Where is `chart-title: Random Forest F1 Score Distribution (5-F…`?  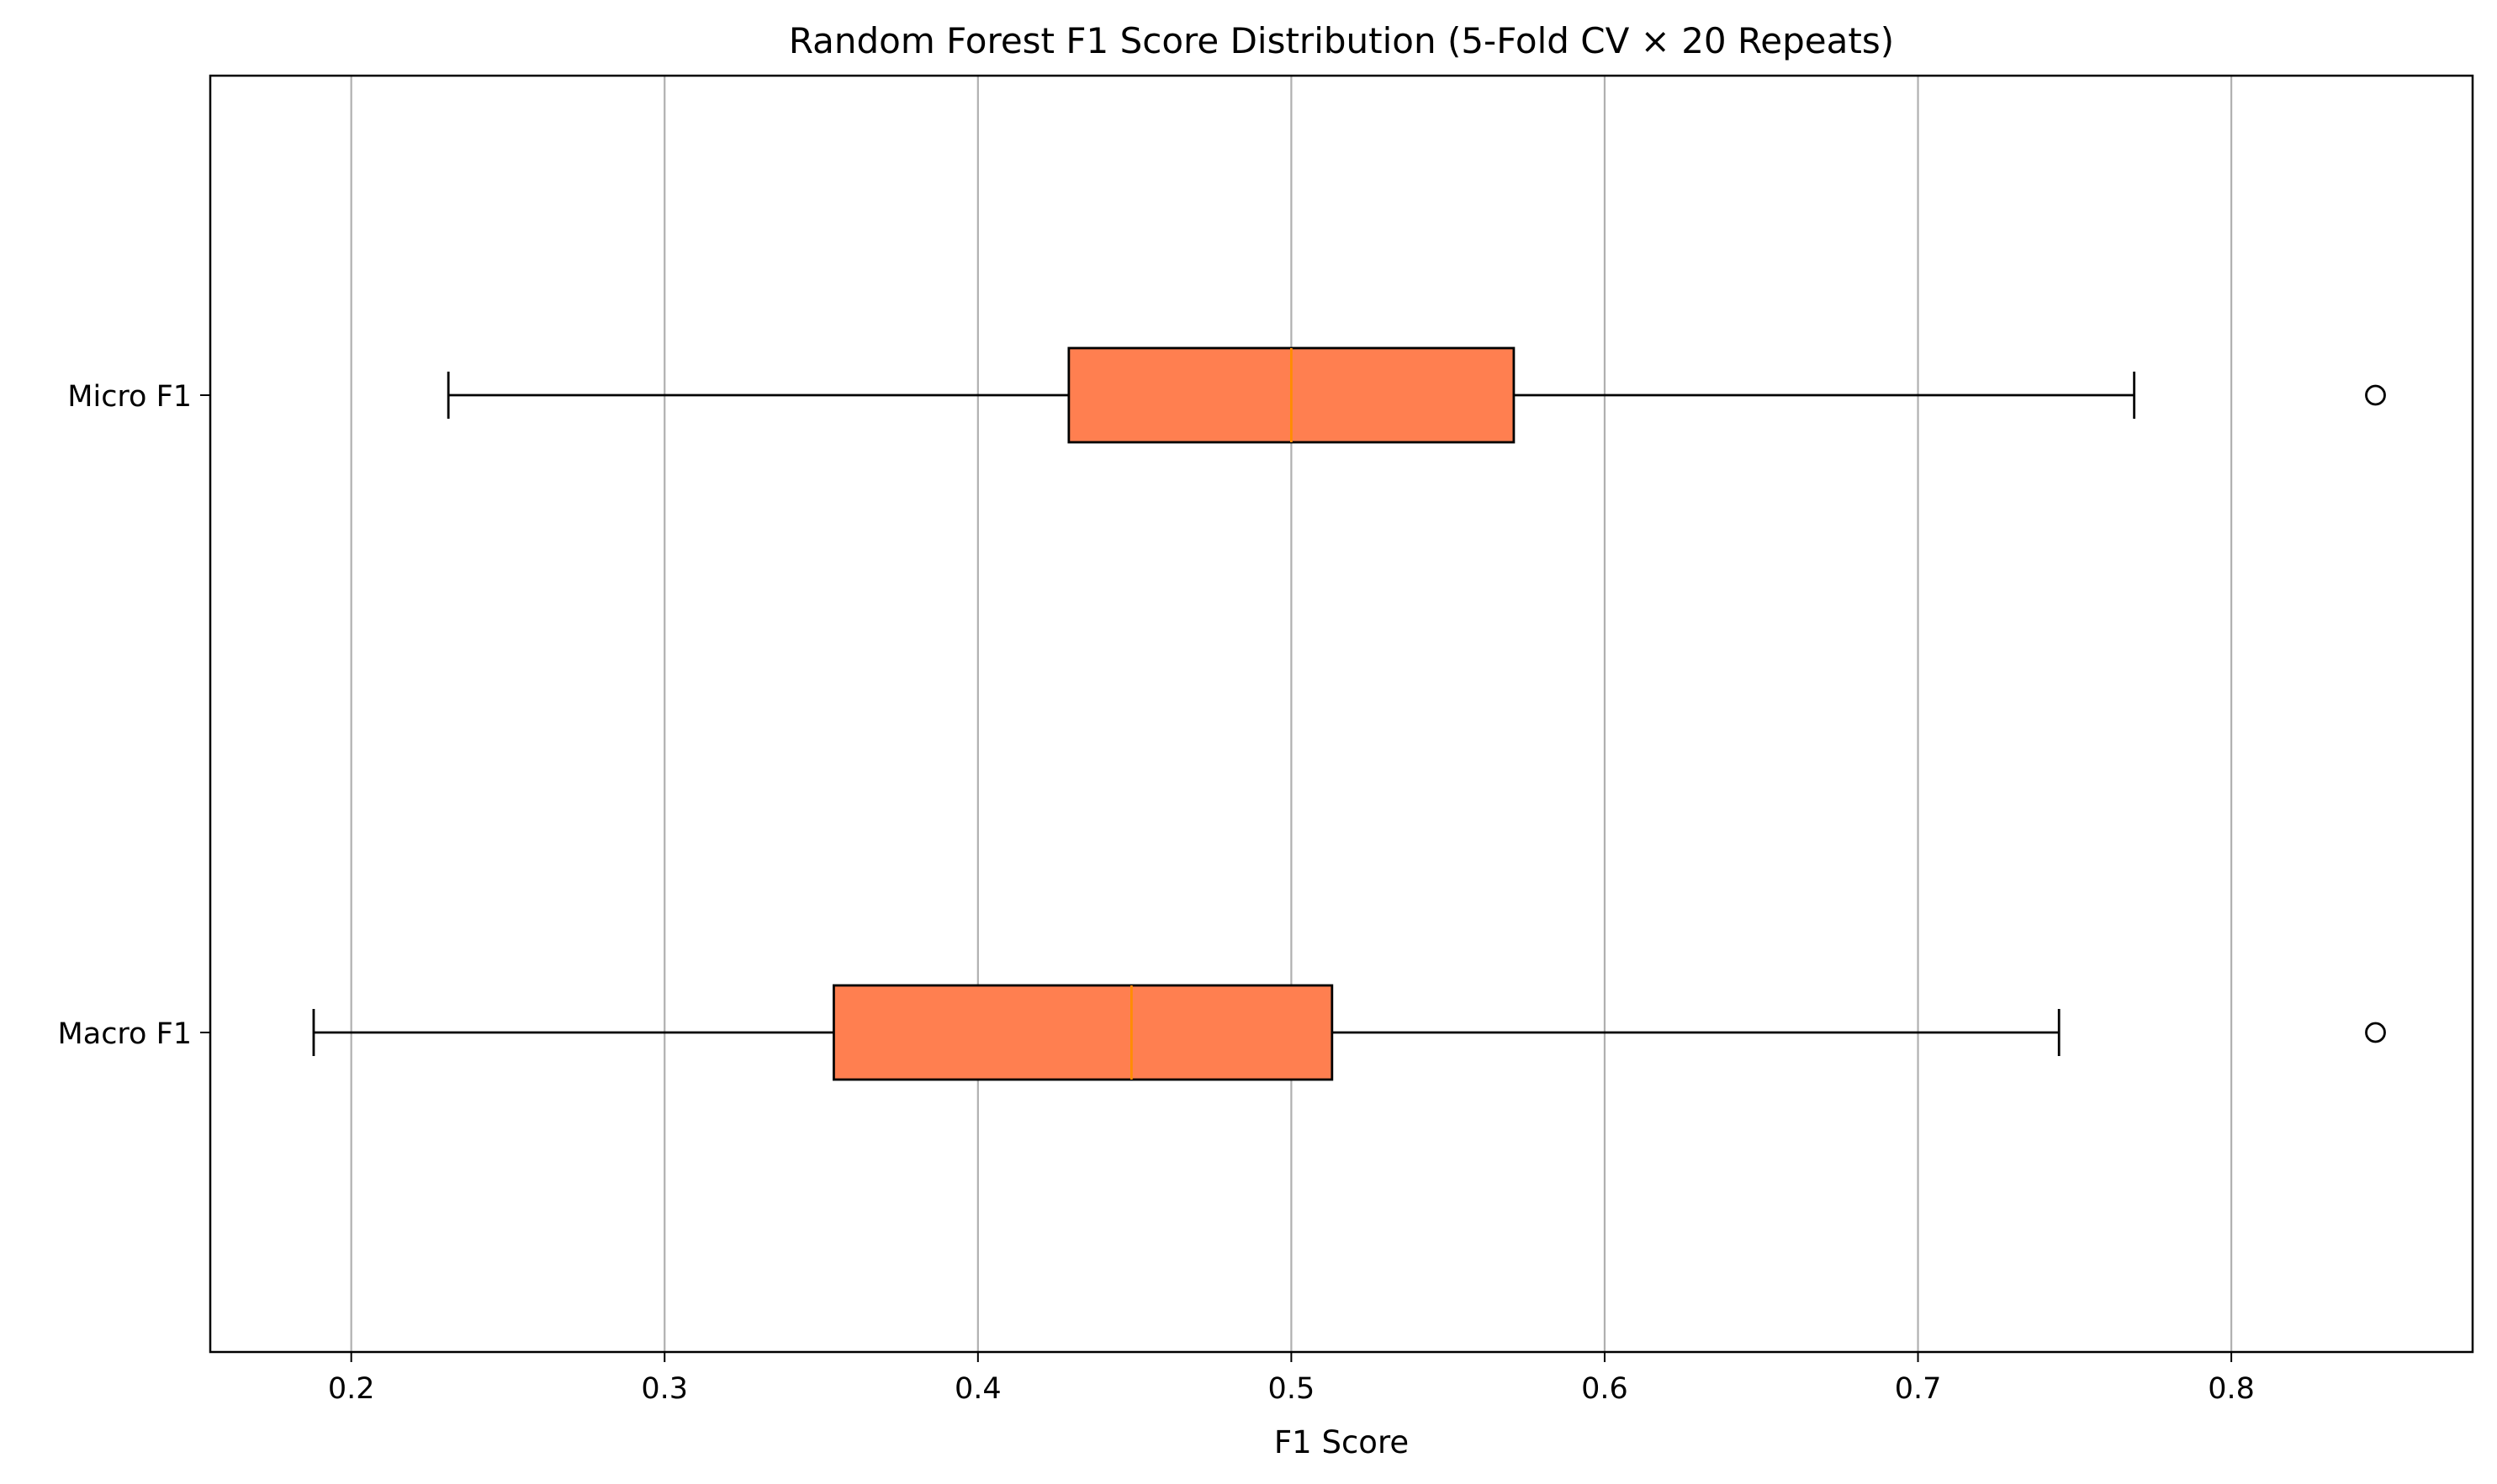 chart-title: Random Forest F1 Score Distribution (5-F… is located at coordinates (1341, 40).